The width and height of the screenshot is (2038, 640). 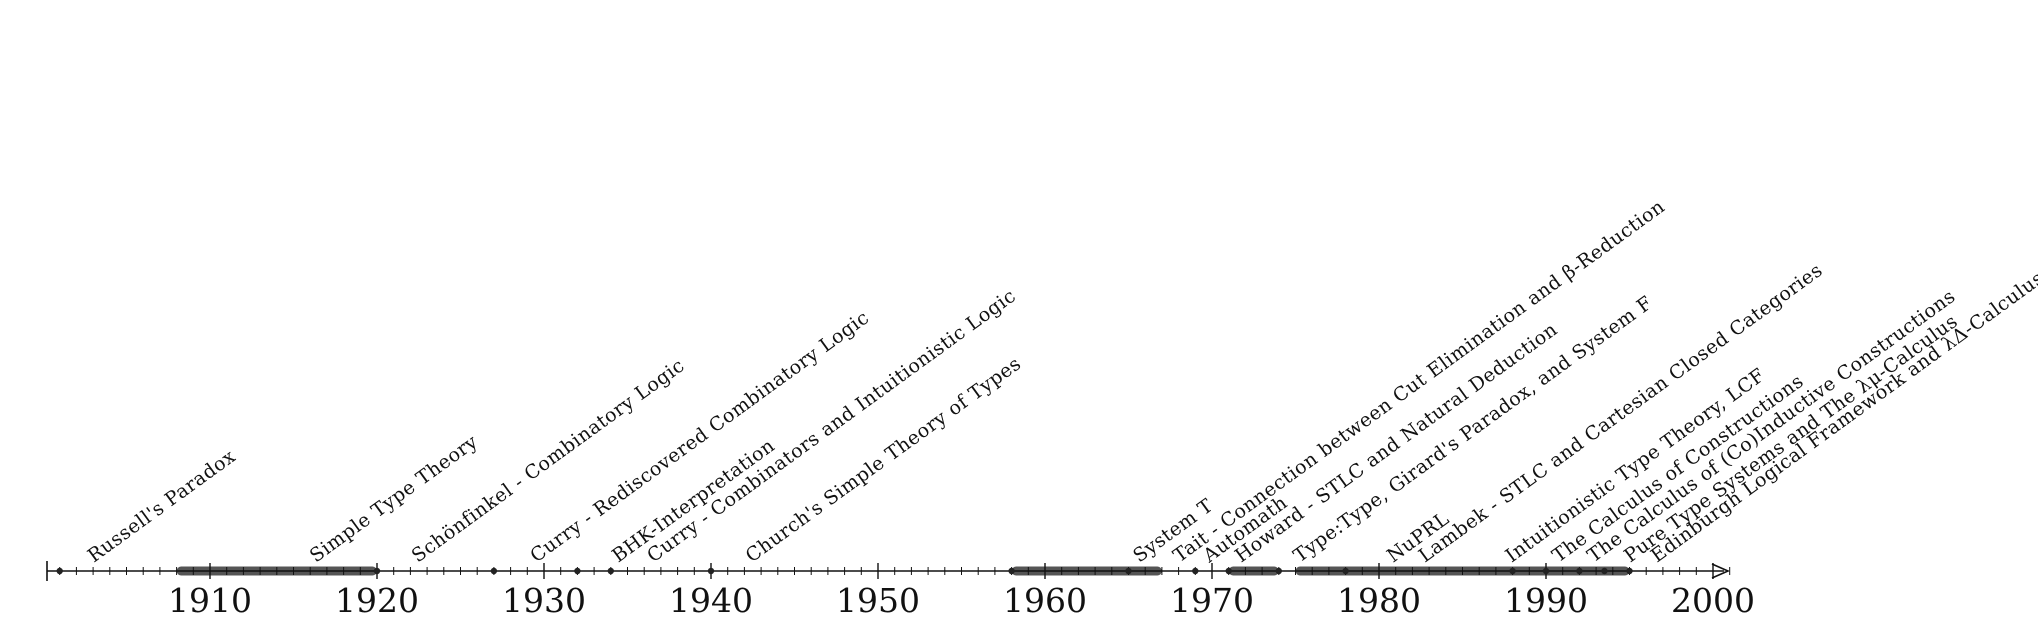 I want to click on timeline-axis, so click(x=888, y=571).